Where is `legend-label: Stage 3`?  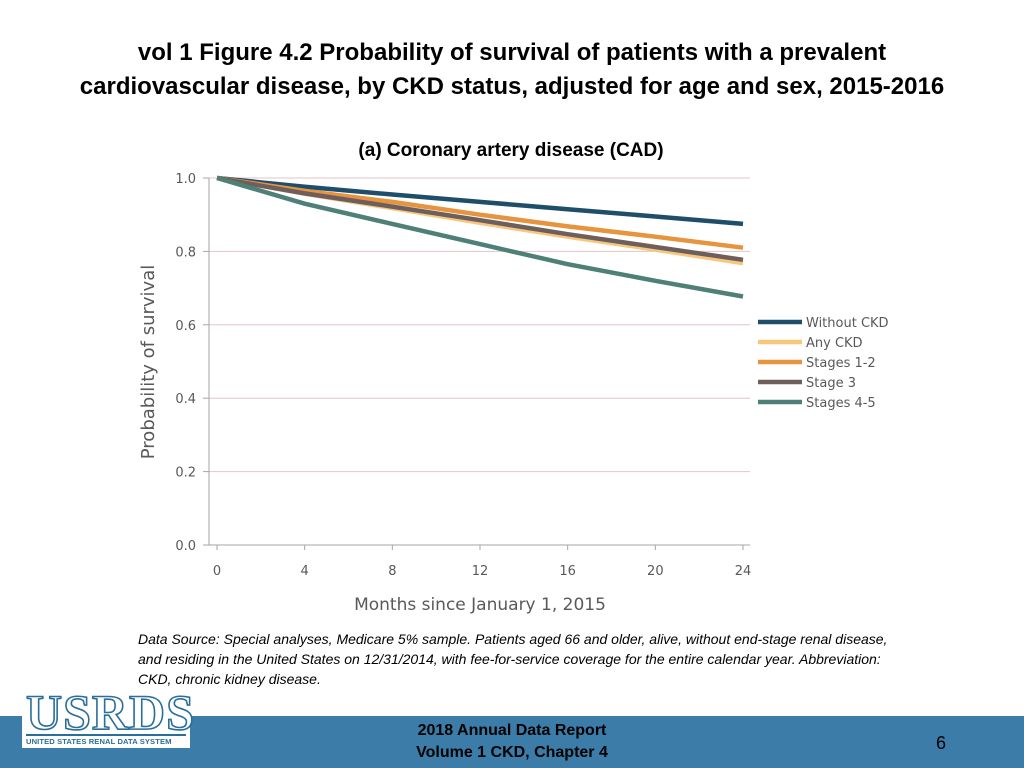
legend-label: Stage 3 is located at coordinates (831, 383).